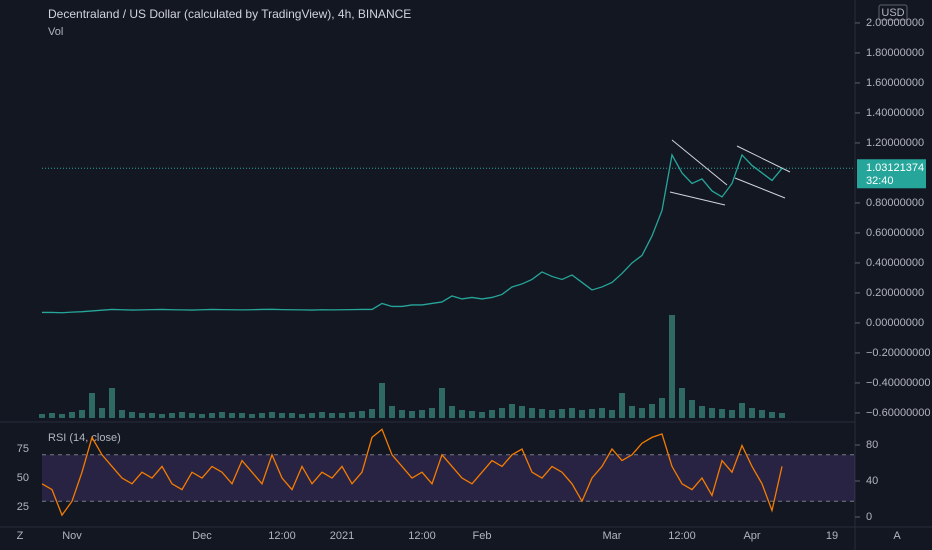 The image size is (932, 550). What do you see at coordinates (422, 536) in the screenshot?
I see `x-tick-label: 12:00` at bounding box center [422, 536].